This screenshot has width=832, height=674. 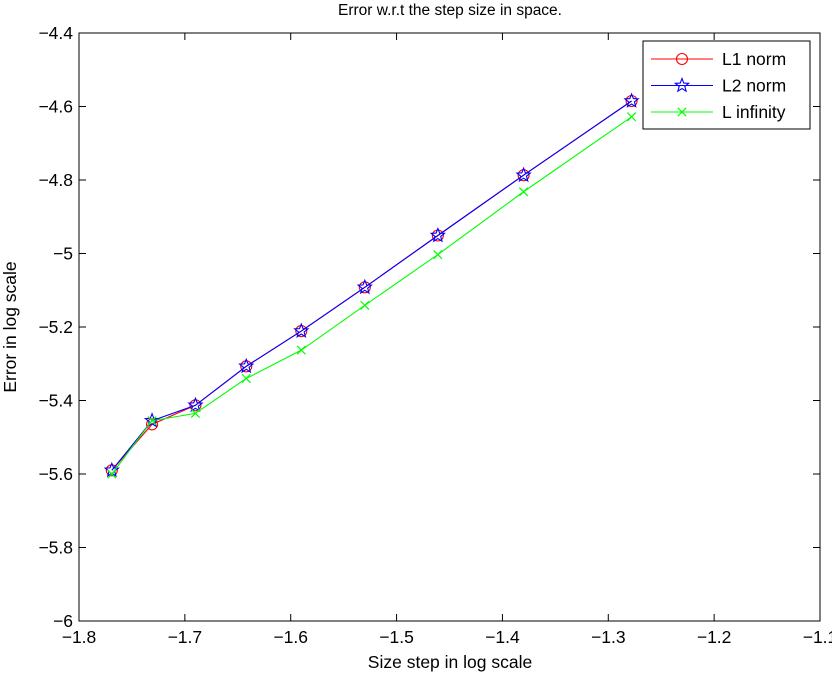 What do you see at coordinates (608, 637) in the screenshot?
I see `x-tick-label: −1.3` at bounding box center [608, 637].